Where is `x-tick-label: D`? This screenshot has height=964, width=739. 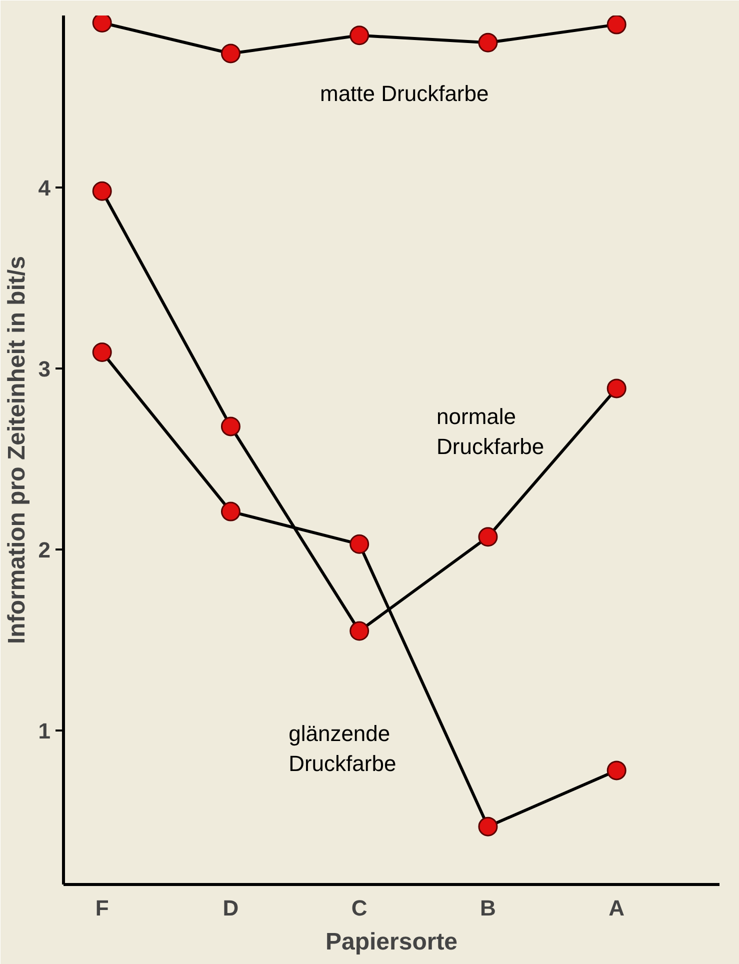 x-tick-label: D is located at coordinates (230, 908).